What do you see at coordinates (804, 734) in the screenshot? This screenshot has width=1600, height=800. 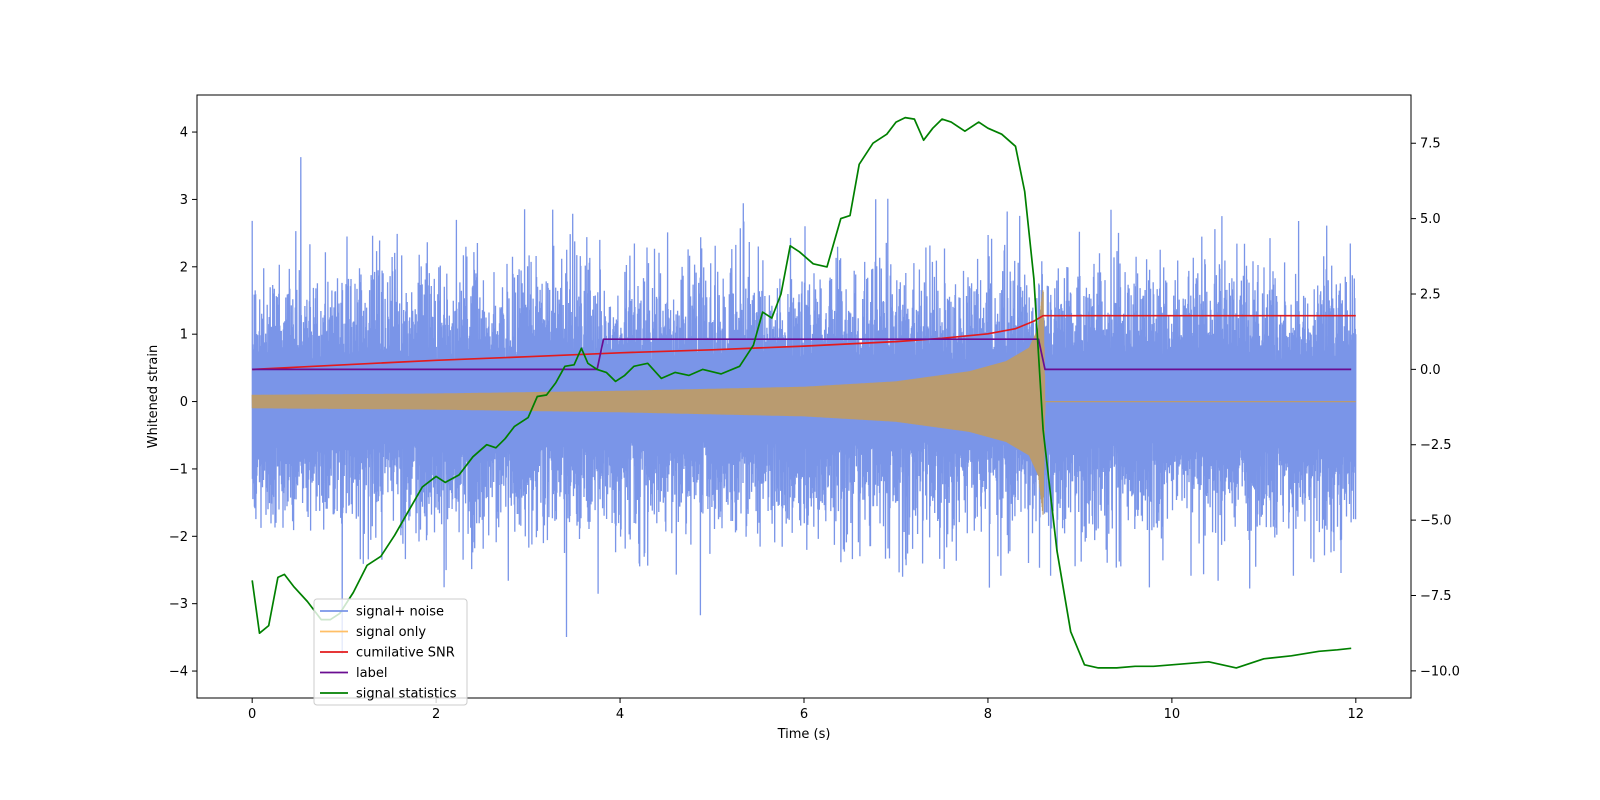 I see `x-axis-label: Time (s)` at bounding box center [804, 734].